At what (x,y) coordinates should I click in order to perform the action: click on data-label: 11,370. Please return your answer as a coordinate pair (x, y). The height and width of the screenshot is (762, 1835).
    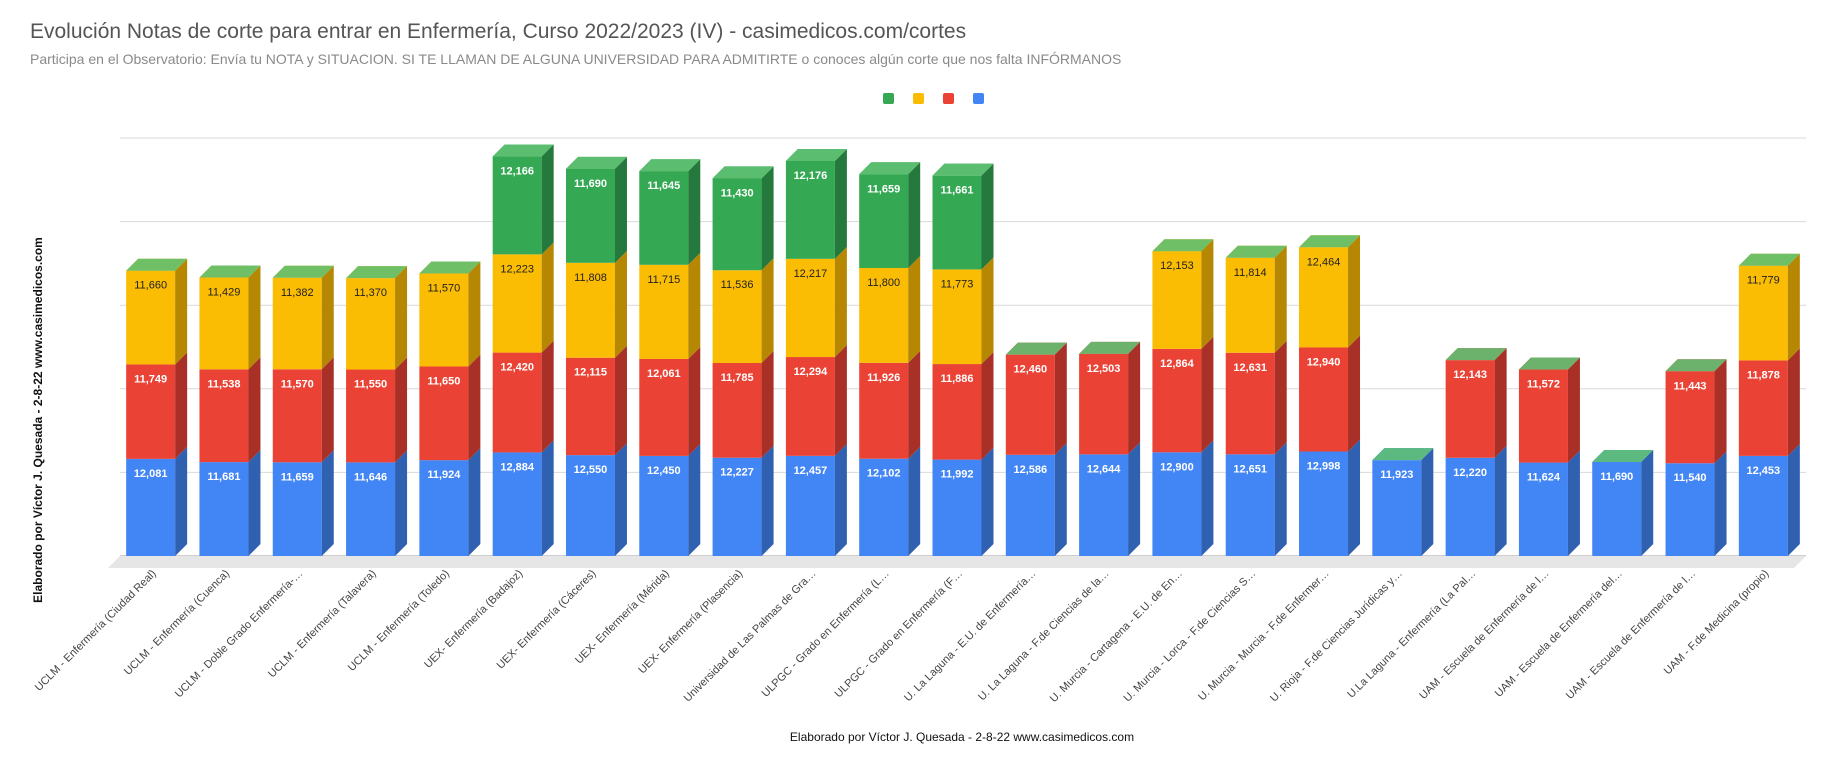
    Looking at the image, I should click on (370, 293).